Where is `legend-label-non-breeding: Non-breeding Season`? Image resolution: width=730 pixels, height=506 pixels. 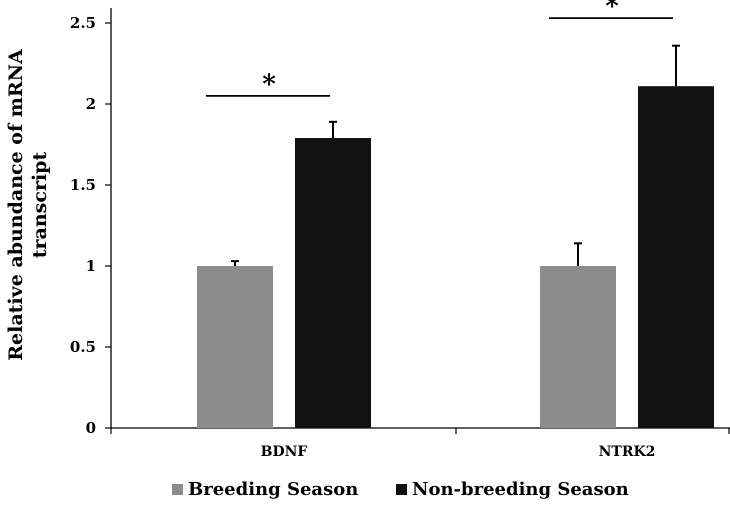
legend-label-non-breeding: Non-breeding Season is located at coordinates (520, 489).